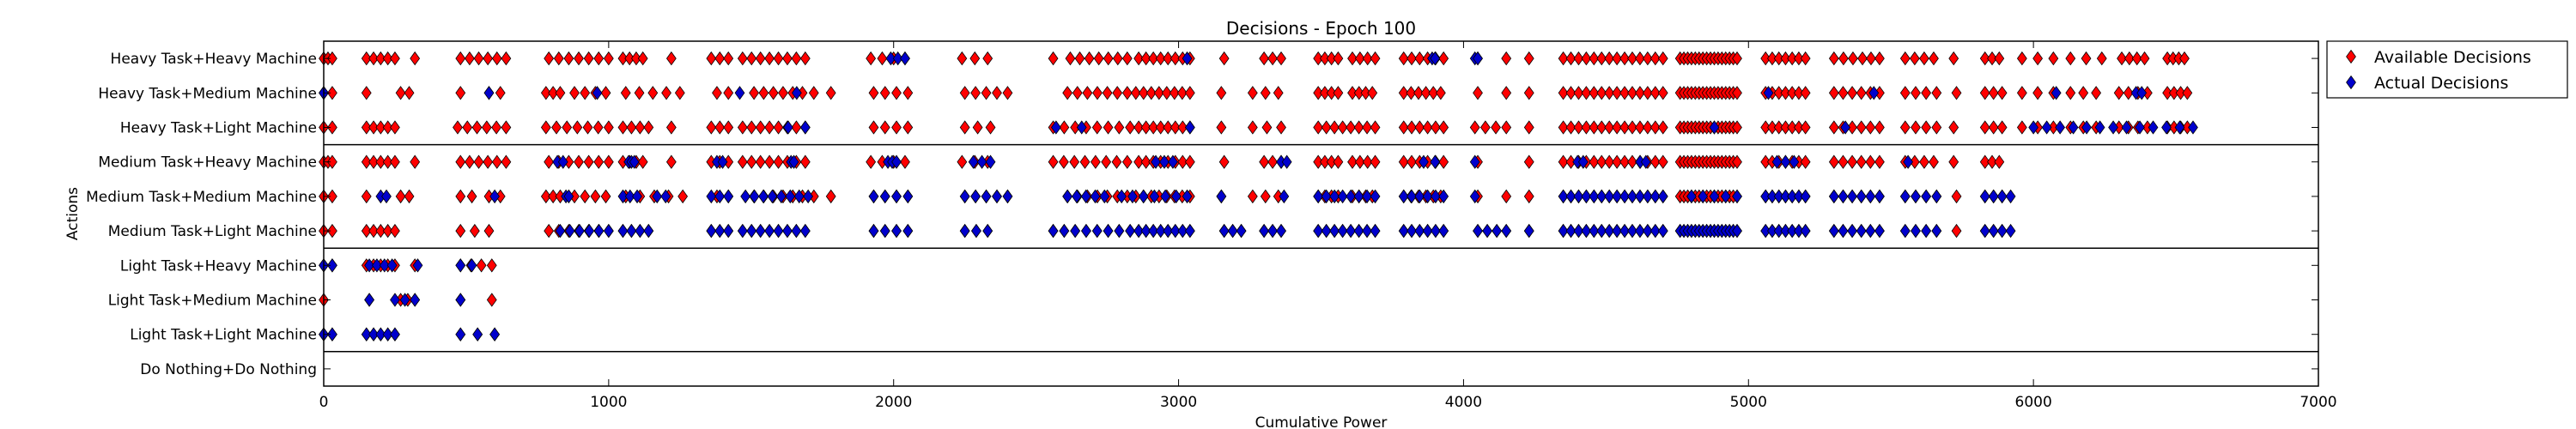 The image size is (2576, 429). What do you see at coordinates (218, 266) in the screenshot?
I see `y-tick-label: Light Task+Heavy Machine` at bounding box center [218, 266].